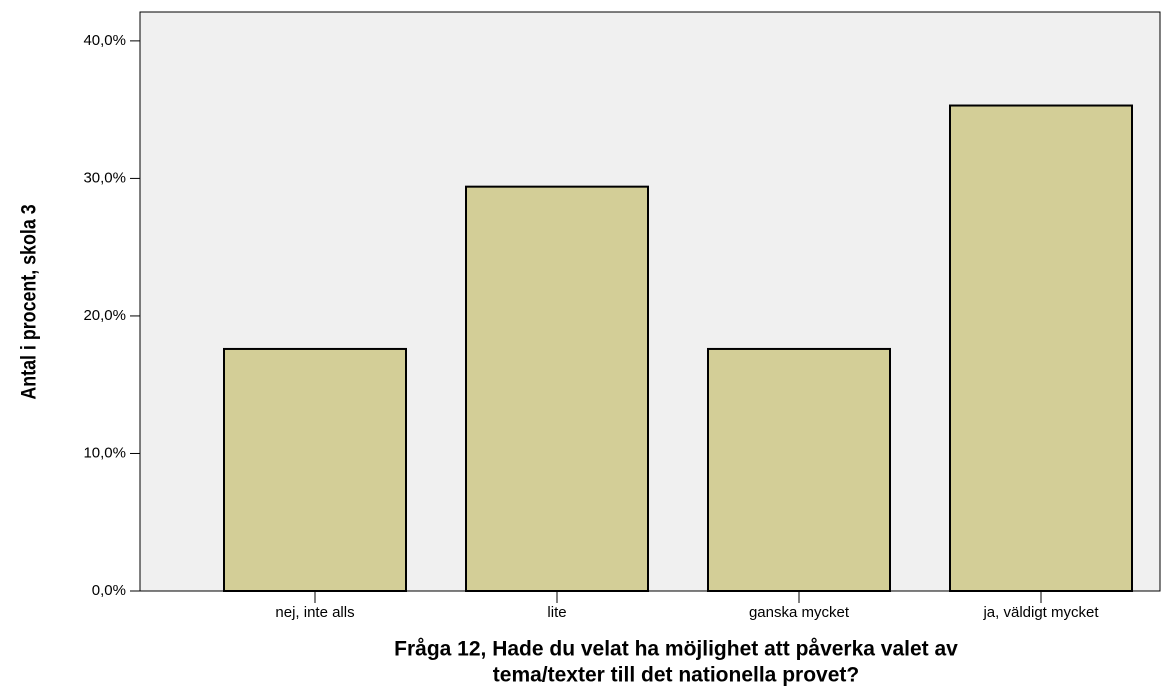 This screenshot has height=691, width=1167. I want to click on y-tick-label: 10,0%, so click(104, 452).